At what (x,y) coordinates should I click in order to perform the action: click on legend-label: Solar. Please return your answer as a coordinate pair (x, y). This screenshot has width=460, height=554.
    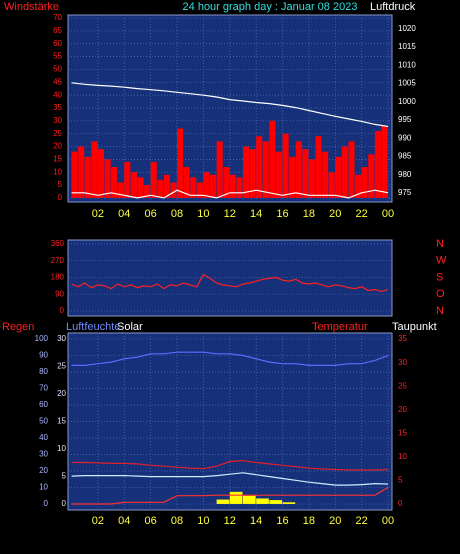
    Looking at the image, I should click on (130, 327).